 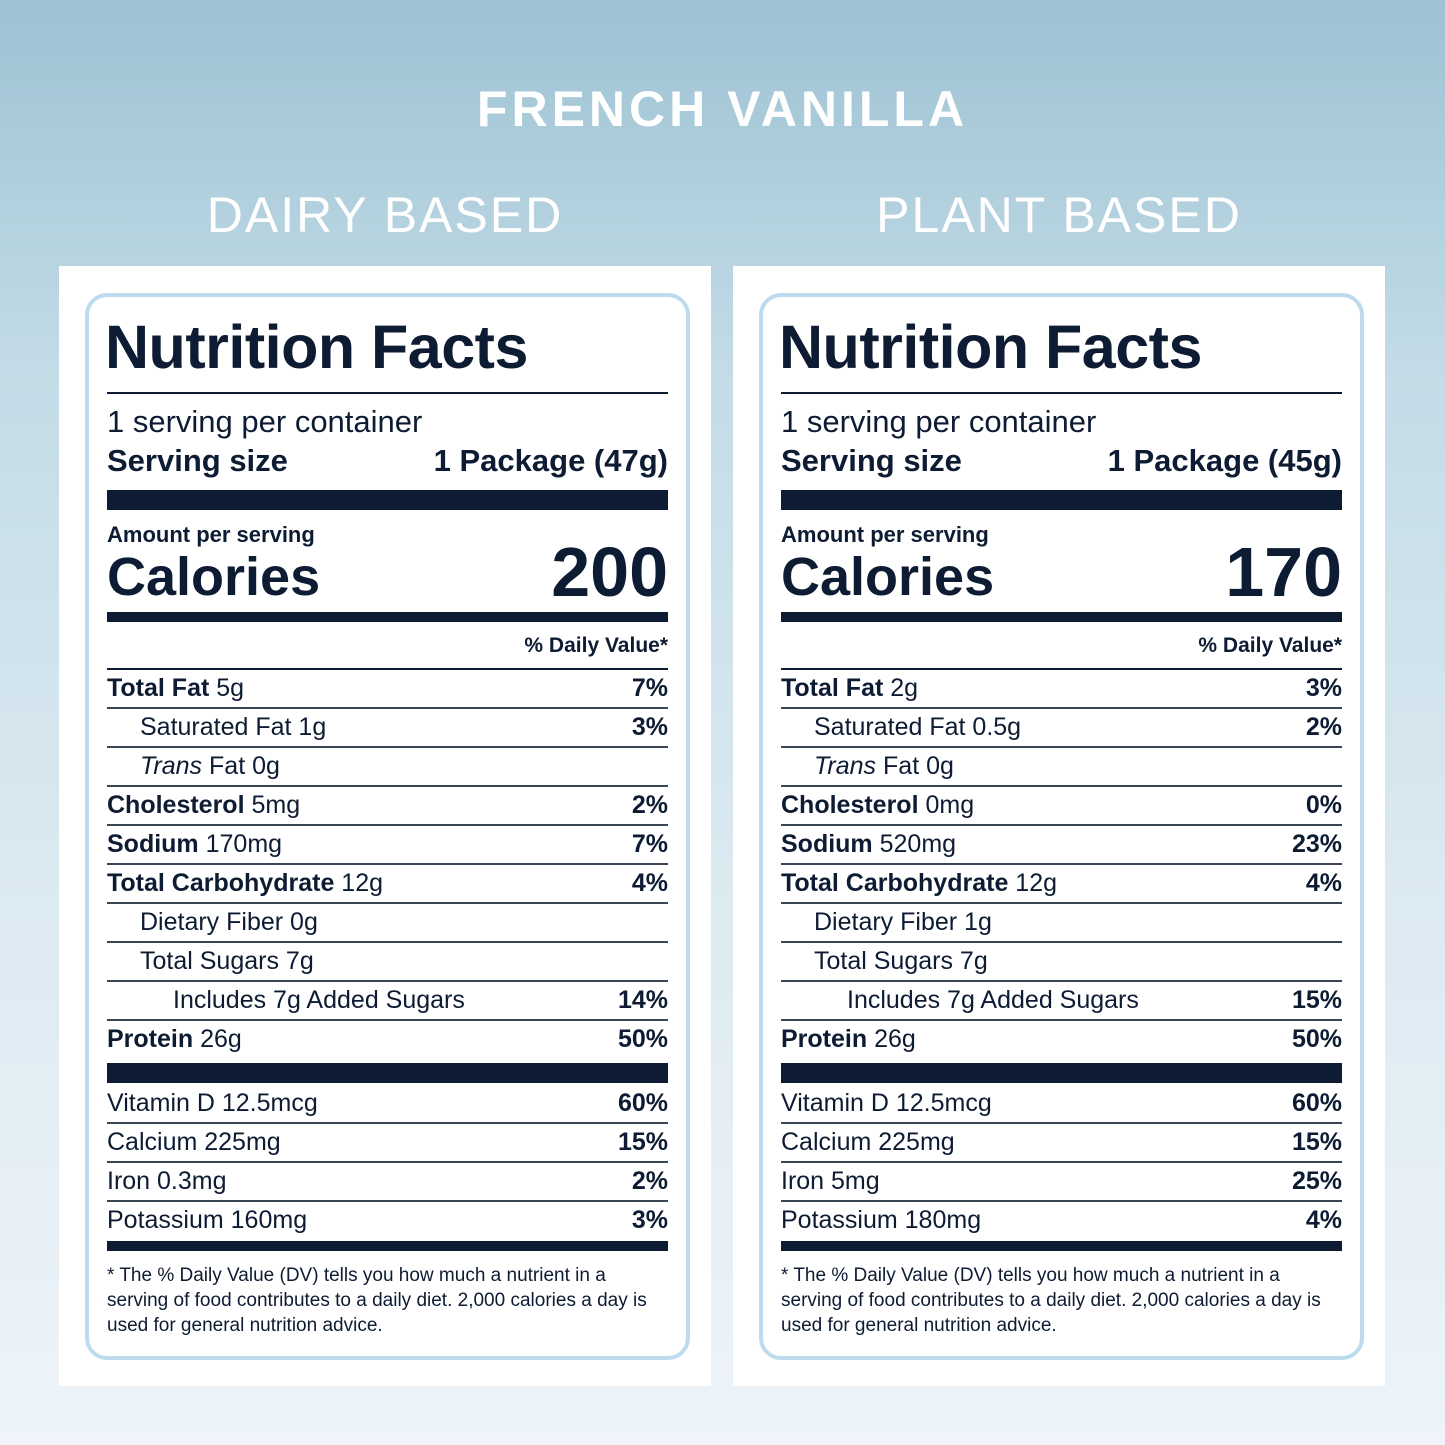 I want to click on nutrient-row: Total Fat 5g 7%, so click(x=387, y=689).